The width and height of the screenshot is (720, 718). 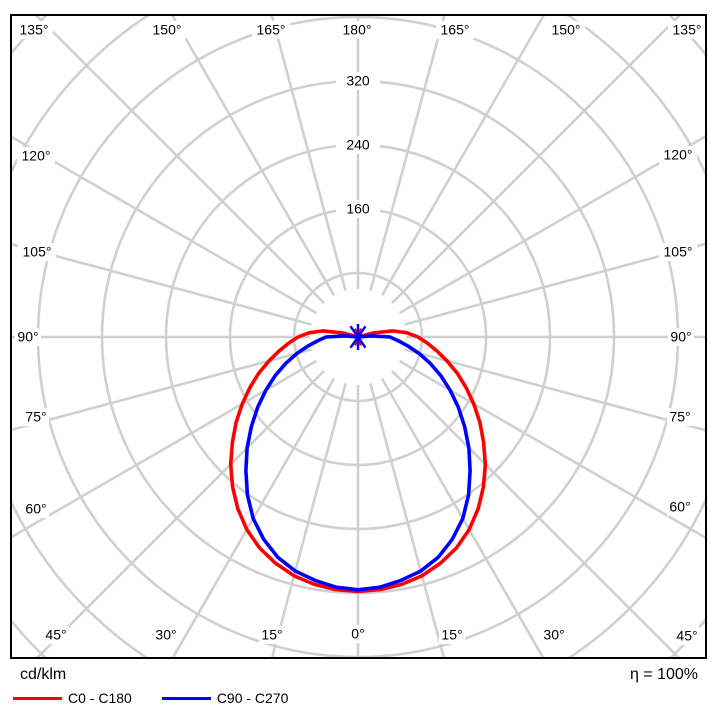 I want to click on legend-label: C0 - C180, so click(x=100, y=698).